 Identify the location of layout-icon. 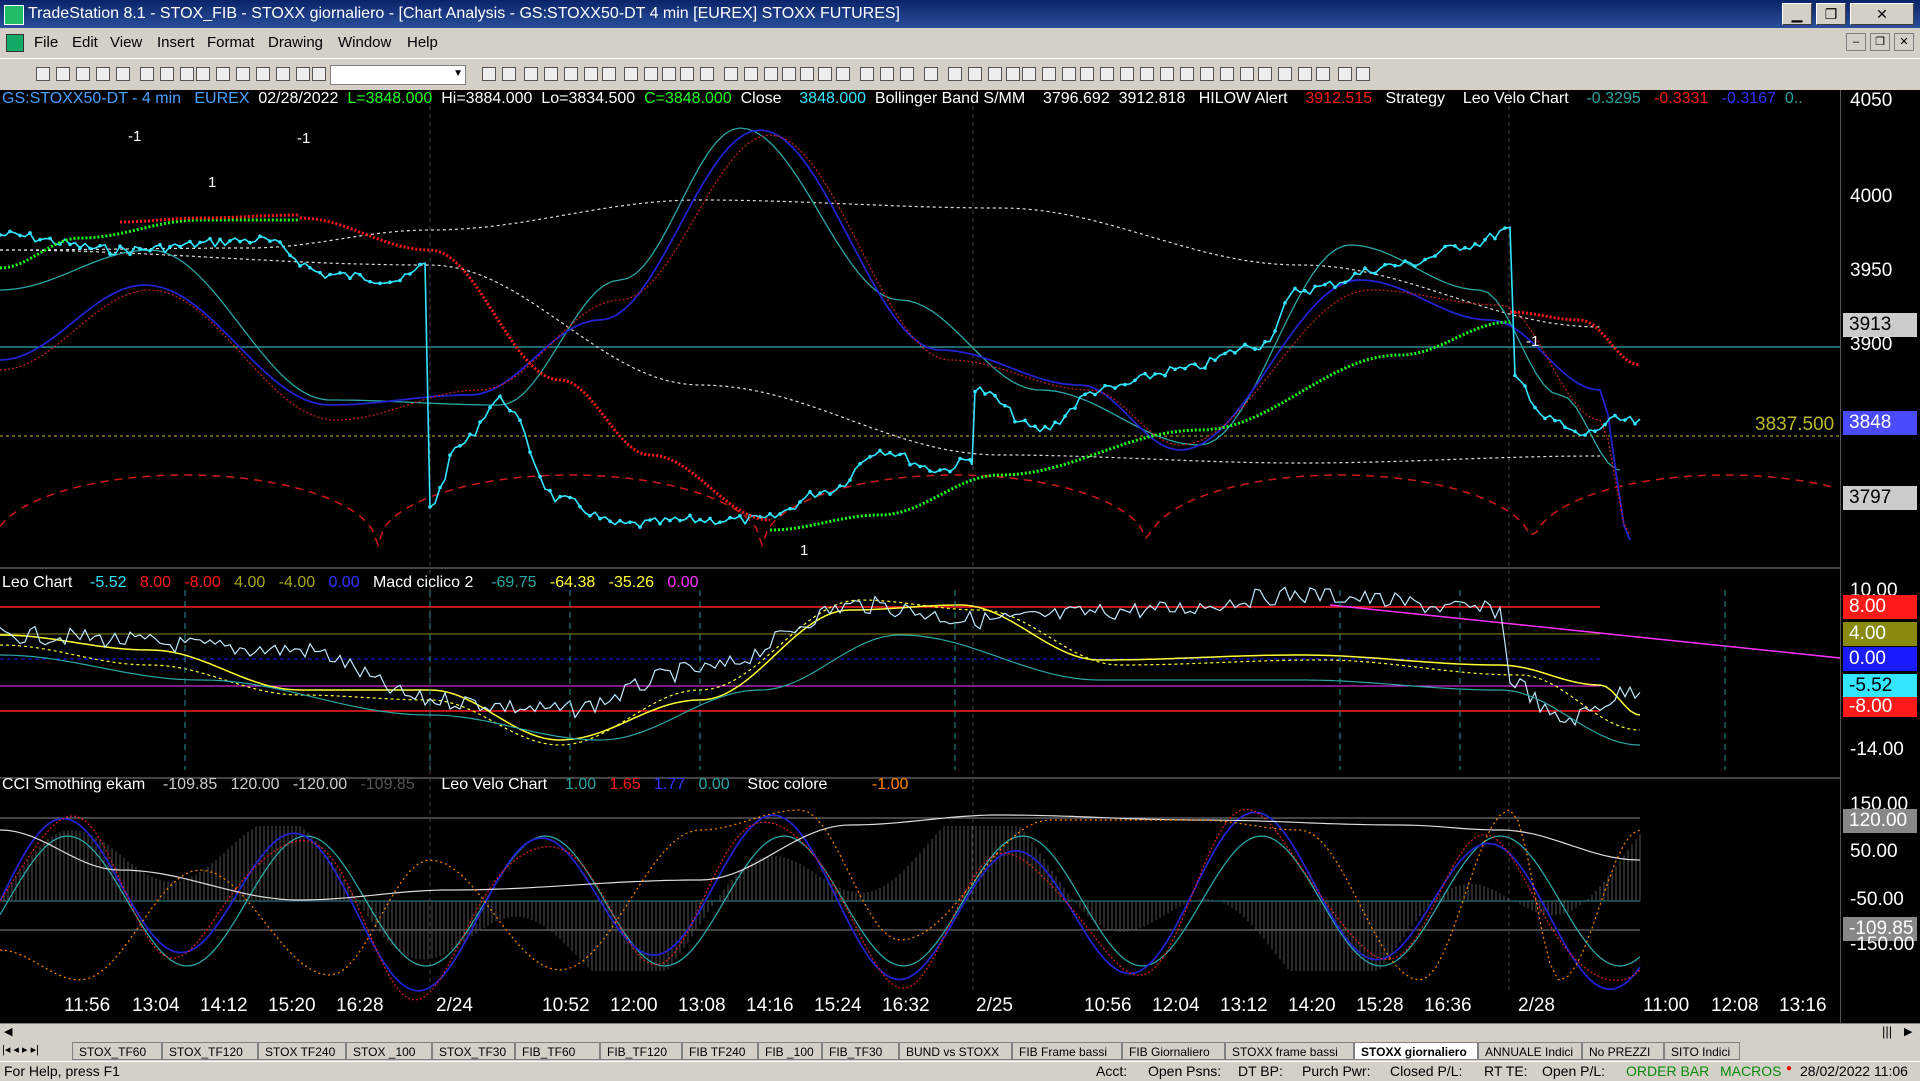
(263, 74).